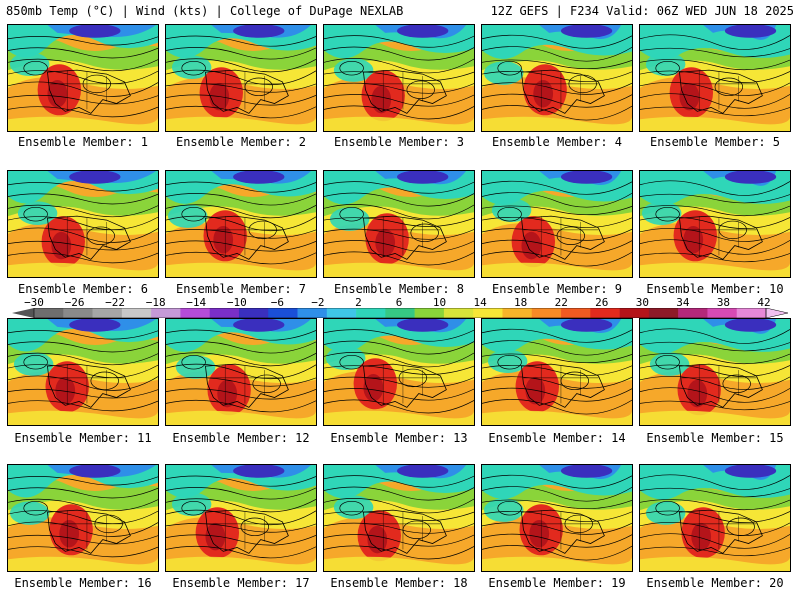 The width and height of the screenshot is (800, 600). I want to click on ensemble-member-label: Ensemble Member: 17, so click(241, 583).